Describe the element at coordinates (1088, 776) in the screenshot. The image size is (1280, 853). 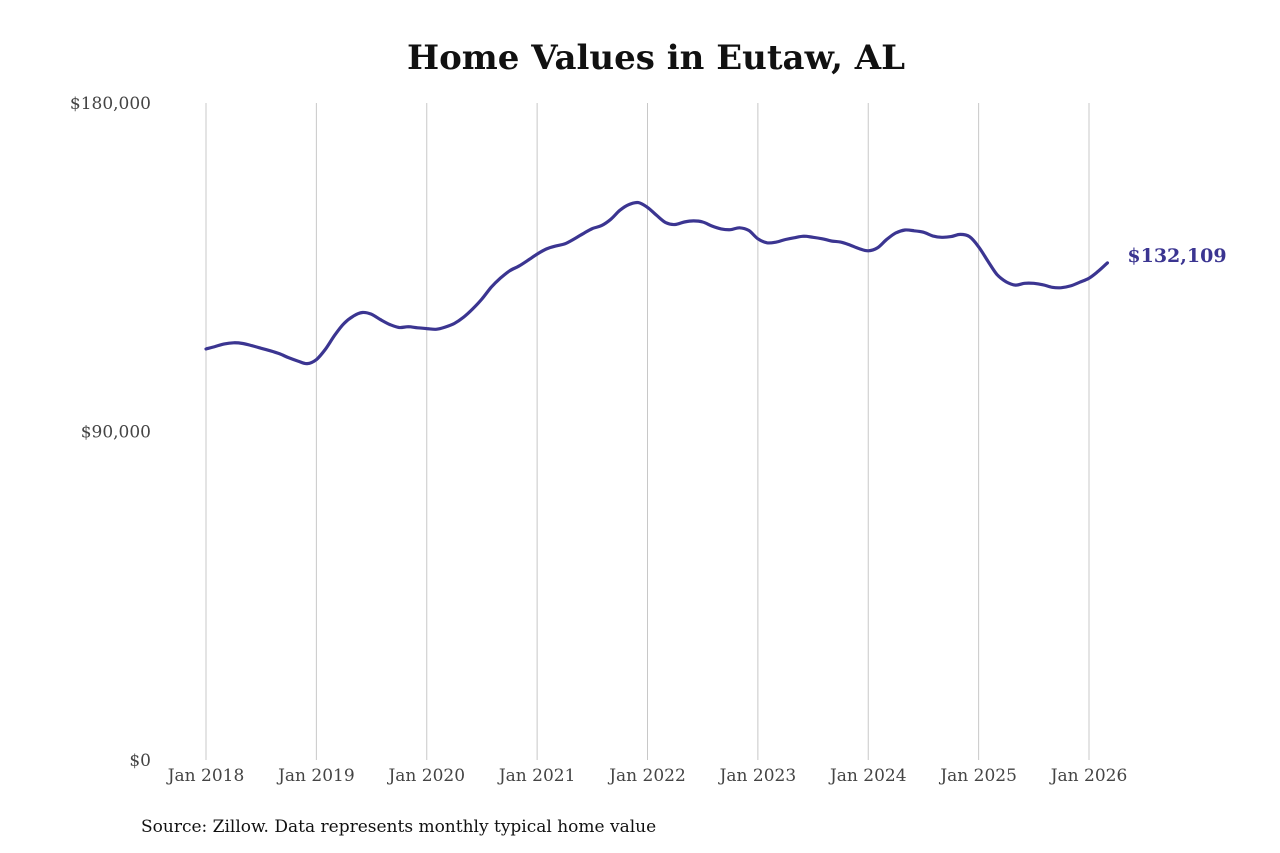
I see `x-tick-label: Jan 2026` at that location.